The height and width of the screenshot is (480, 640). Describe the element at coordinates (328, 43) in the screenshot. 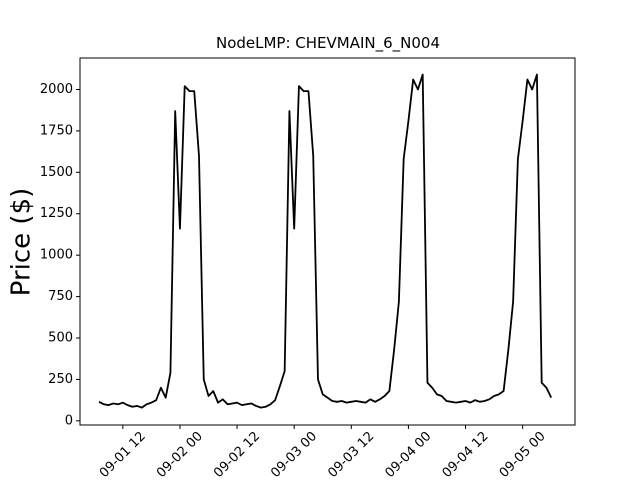

I see `chart-title: NodeLMP: CHEVMAIN_6_N004` at that location.